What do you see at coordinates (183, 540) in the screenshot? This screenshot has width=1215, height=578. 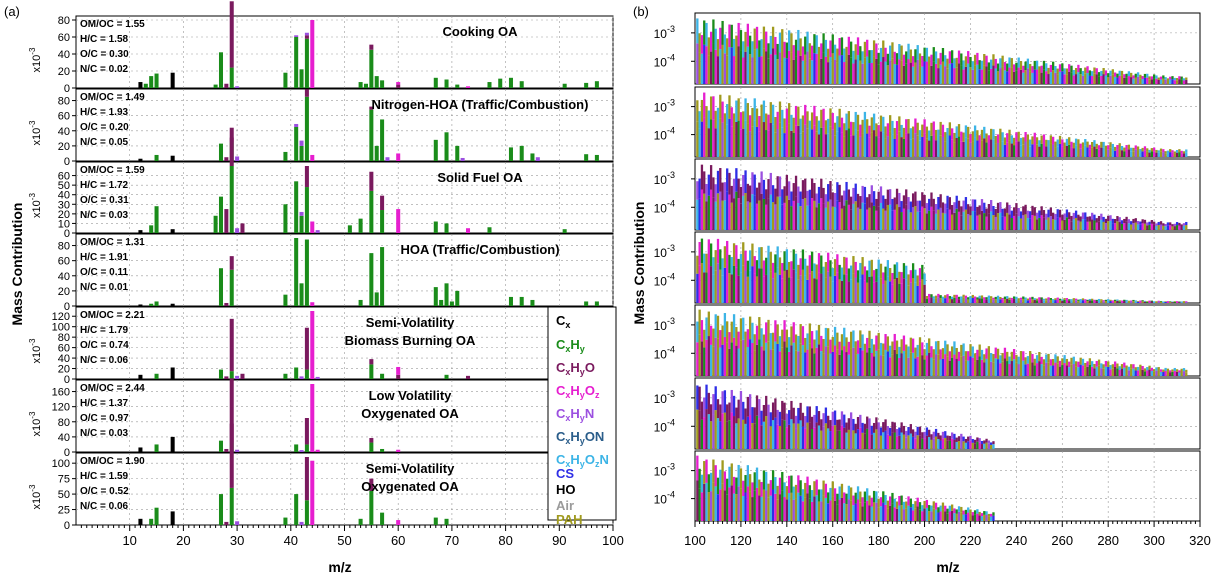 I see `x-tick-label: 20` at bounding box center [183, 540].